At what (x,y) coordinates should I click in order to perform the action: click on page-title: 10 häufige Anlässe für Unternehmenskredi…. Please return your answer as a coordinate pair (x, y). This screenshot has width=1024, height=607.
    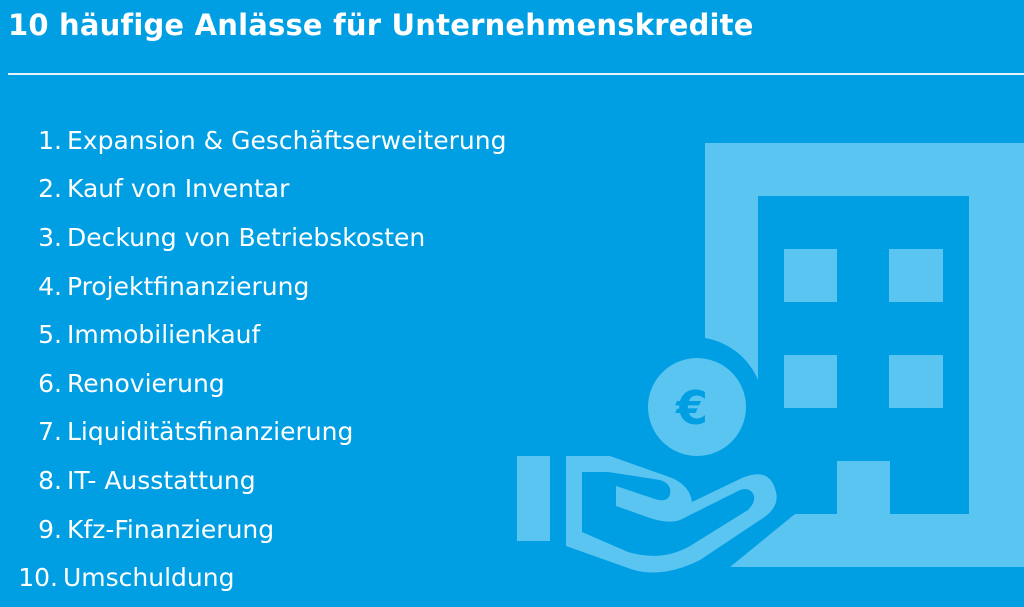
    Looking at the image, I should click on (381, 25).